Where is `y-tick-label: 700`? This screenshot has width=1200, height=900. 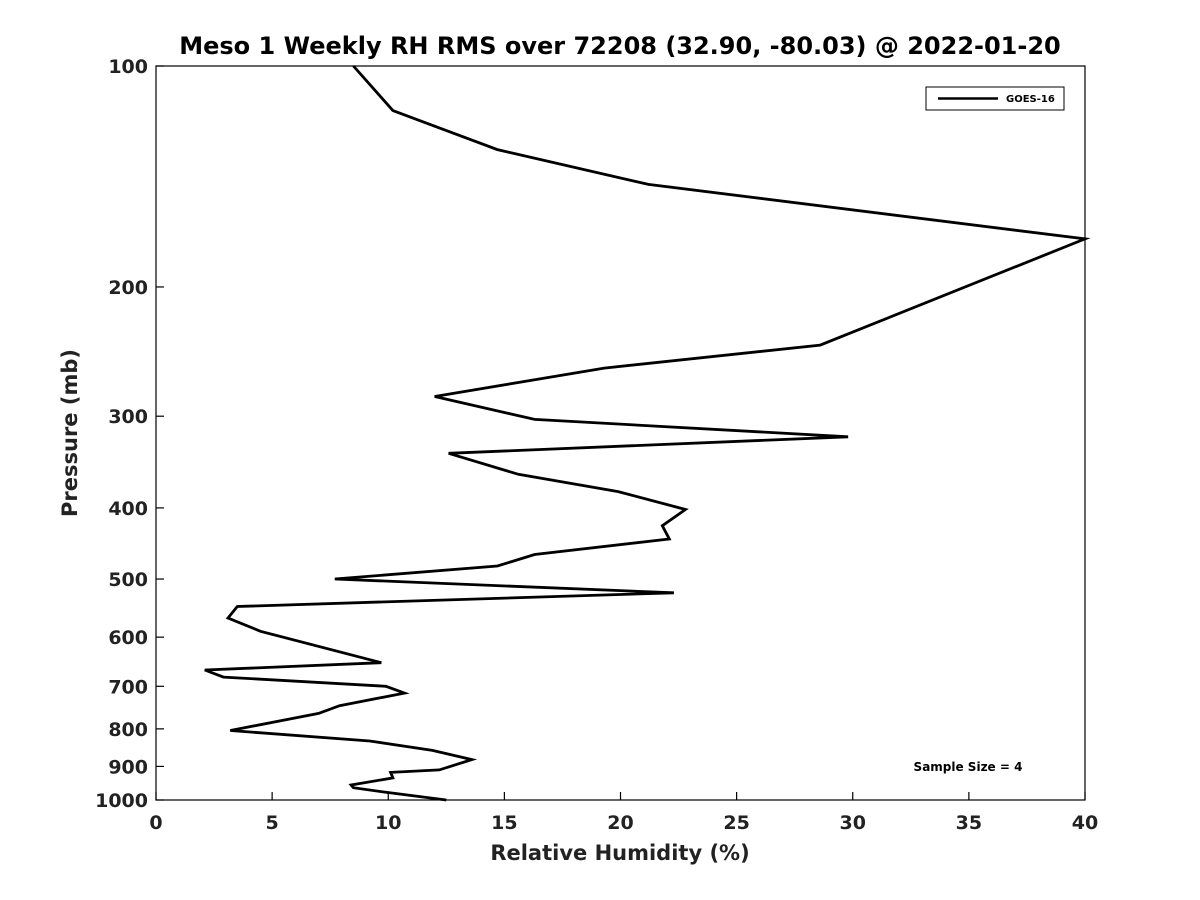 y-tick-label: 700 is located at coordinates (128, 687).